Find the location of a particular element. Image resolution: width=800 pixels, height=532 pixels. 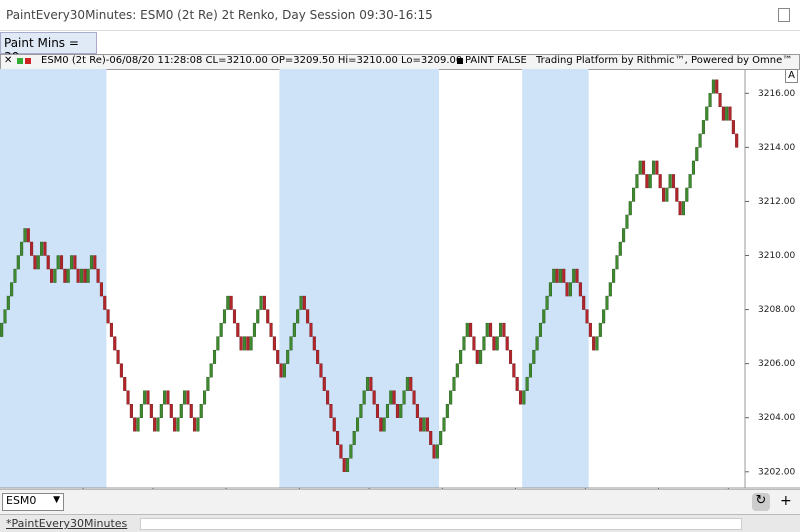

y-tick-label: 3214.00 is located at coordinates (776, 148).